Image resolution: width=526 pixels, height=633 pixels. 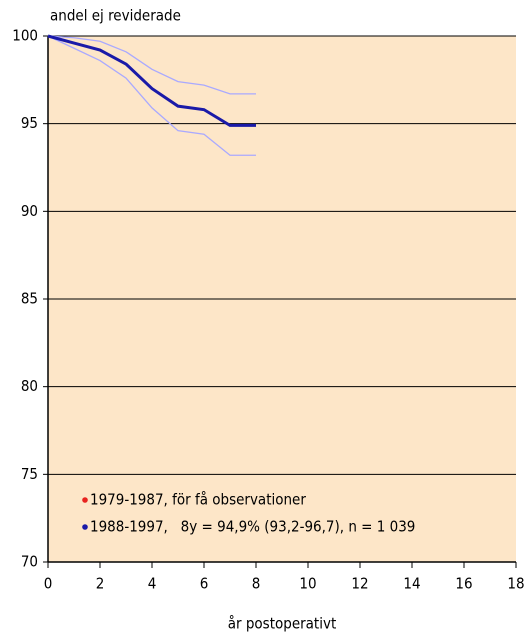 What do you see at coordinates (29, 299) in the screenshot?
I see `y-tick-label: 85` at bounding box center [29, 299].